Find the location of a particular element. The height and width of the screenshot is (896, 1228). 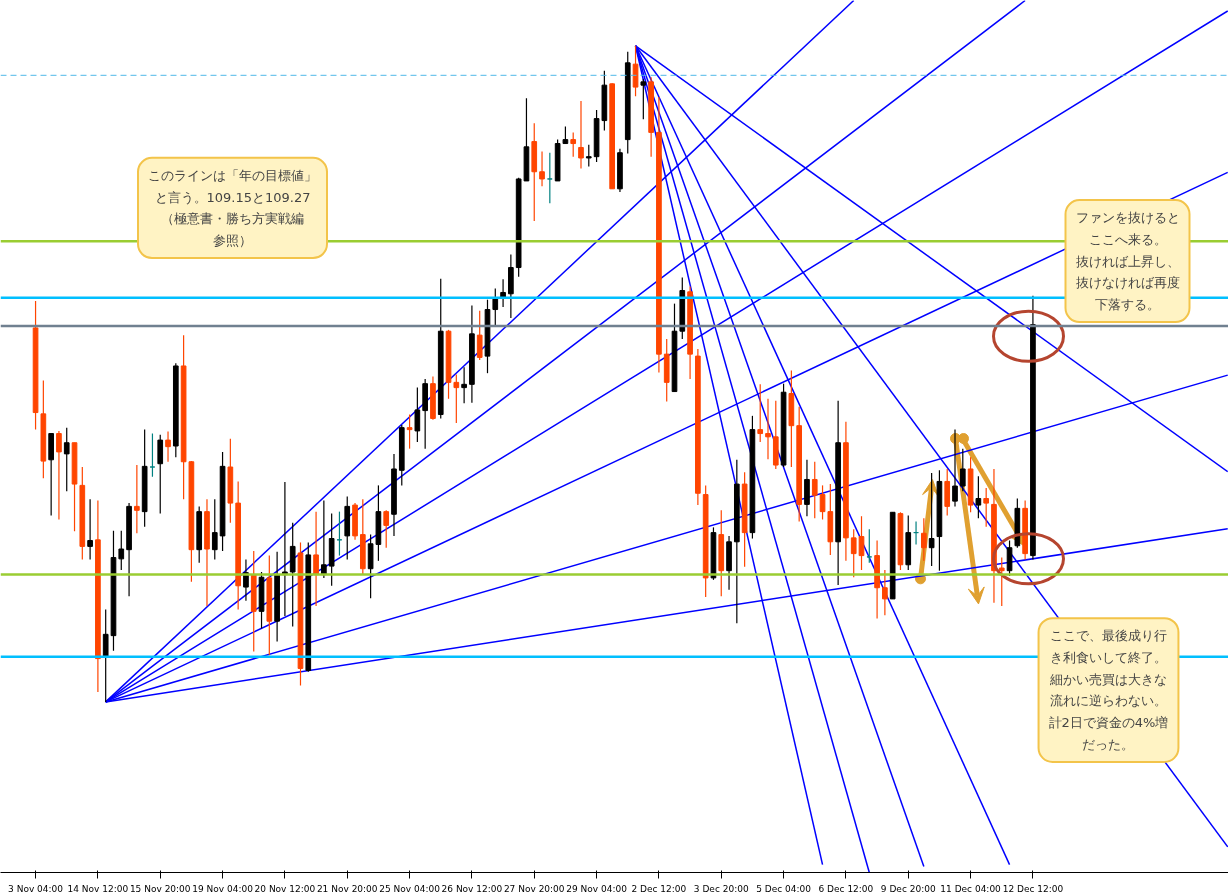

x-tick-label: 26 Nov 12:00 is located at coordinates (472, 888).